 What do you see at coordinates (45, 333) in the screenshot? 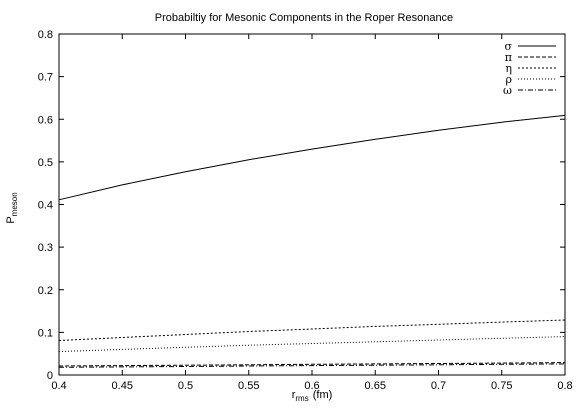
I see `y-tick-label: 0.1` at bounding box center [45, 333].